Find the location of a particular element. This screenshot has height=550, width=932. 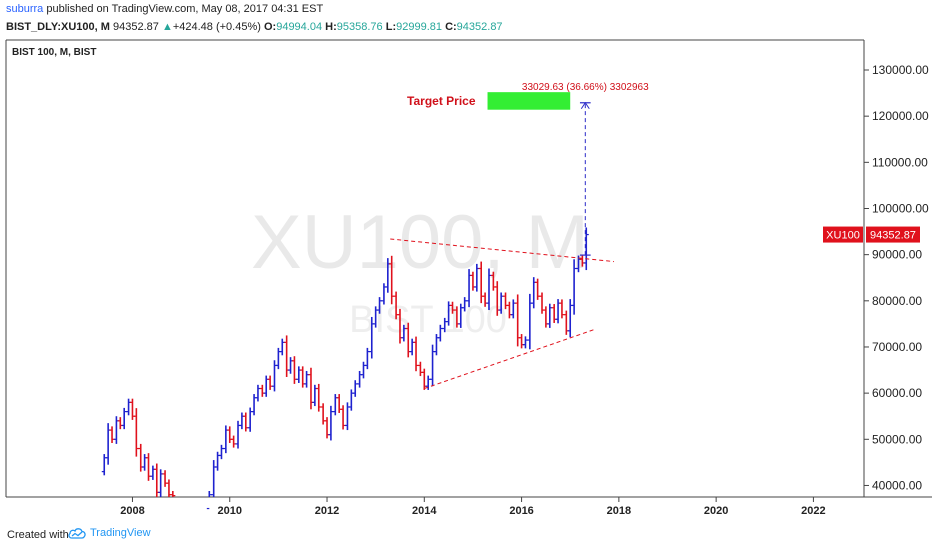

symbol-label: BIST_DLY:XU100, M is located at coordinates (58, 27).